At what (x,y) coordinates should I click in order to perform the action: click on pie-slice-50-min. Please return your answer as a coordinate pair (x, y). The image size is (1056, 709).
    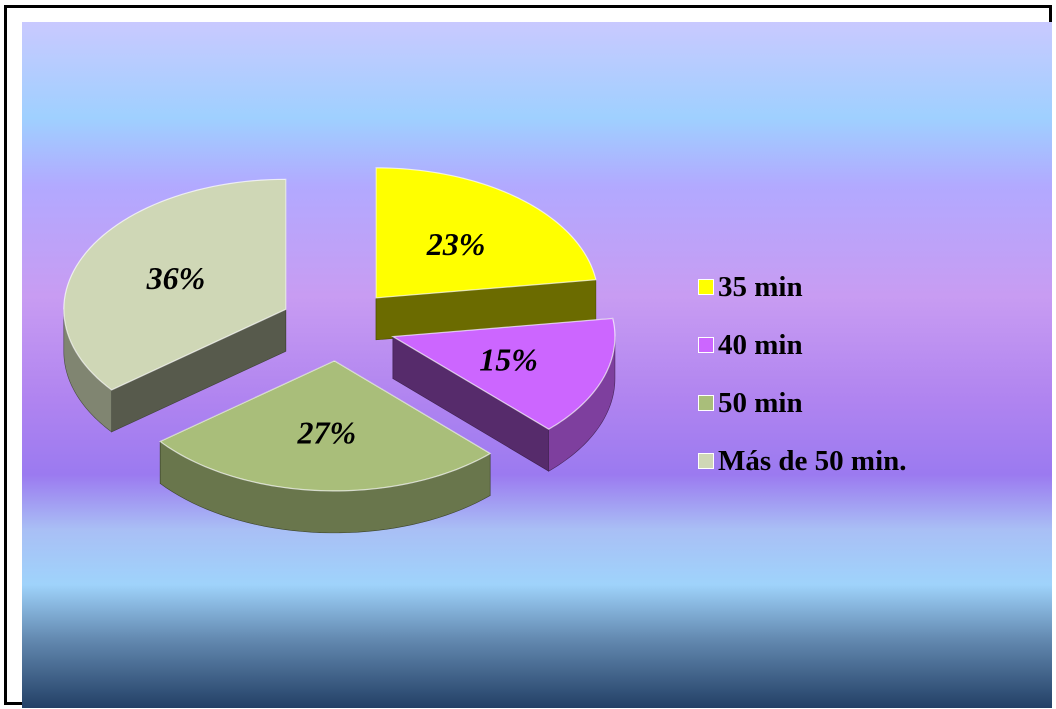
    Looking at the image, I should click on (325, 447).